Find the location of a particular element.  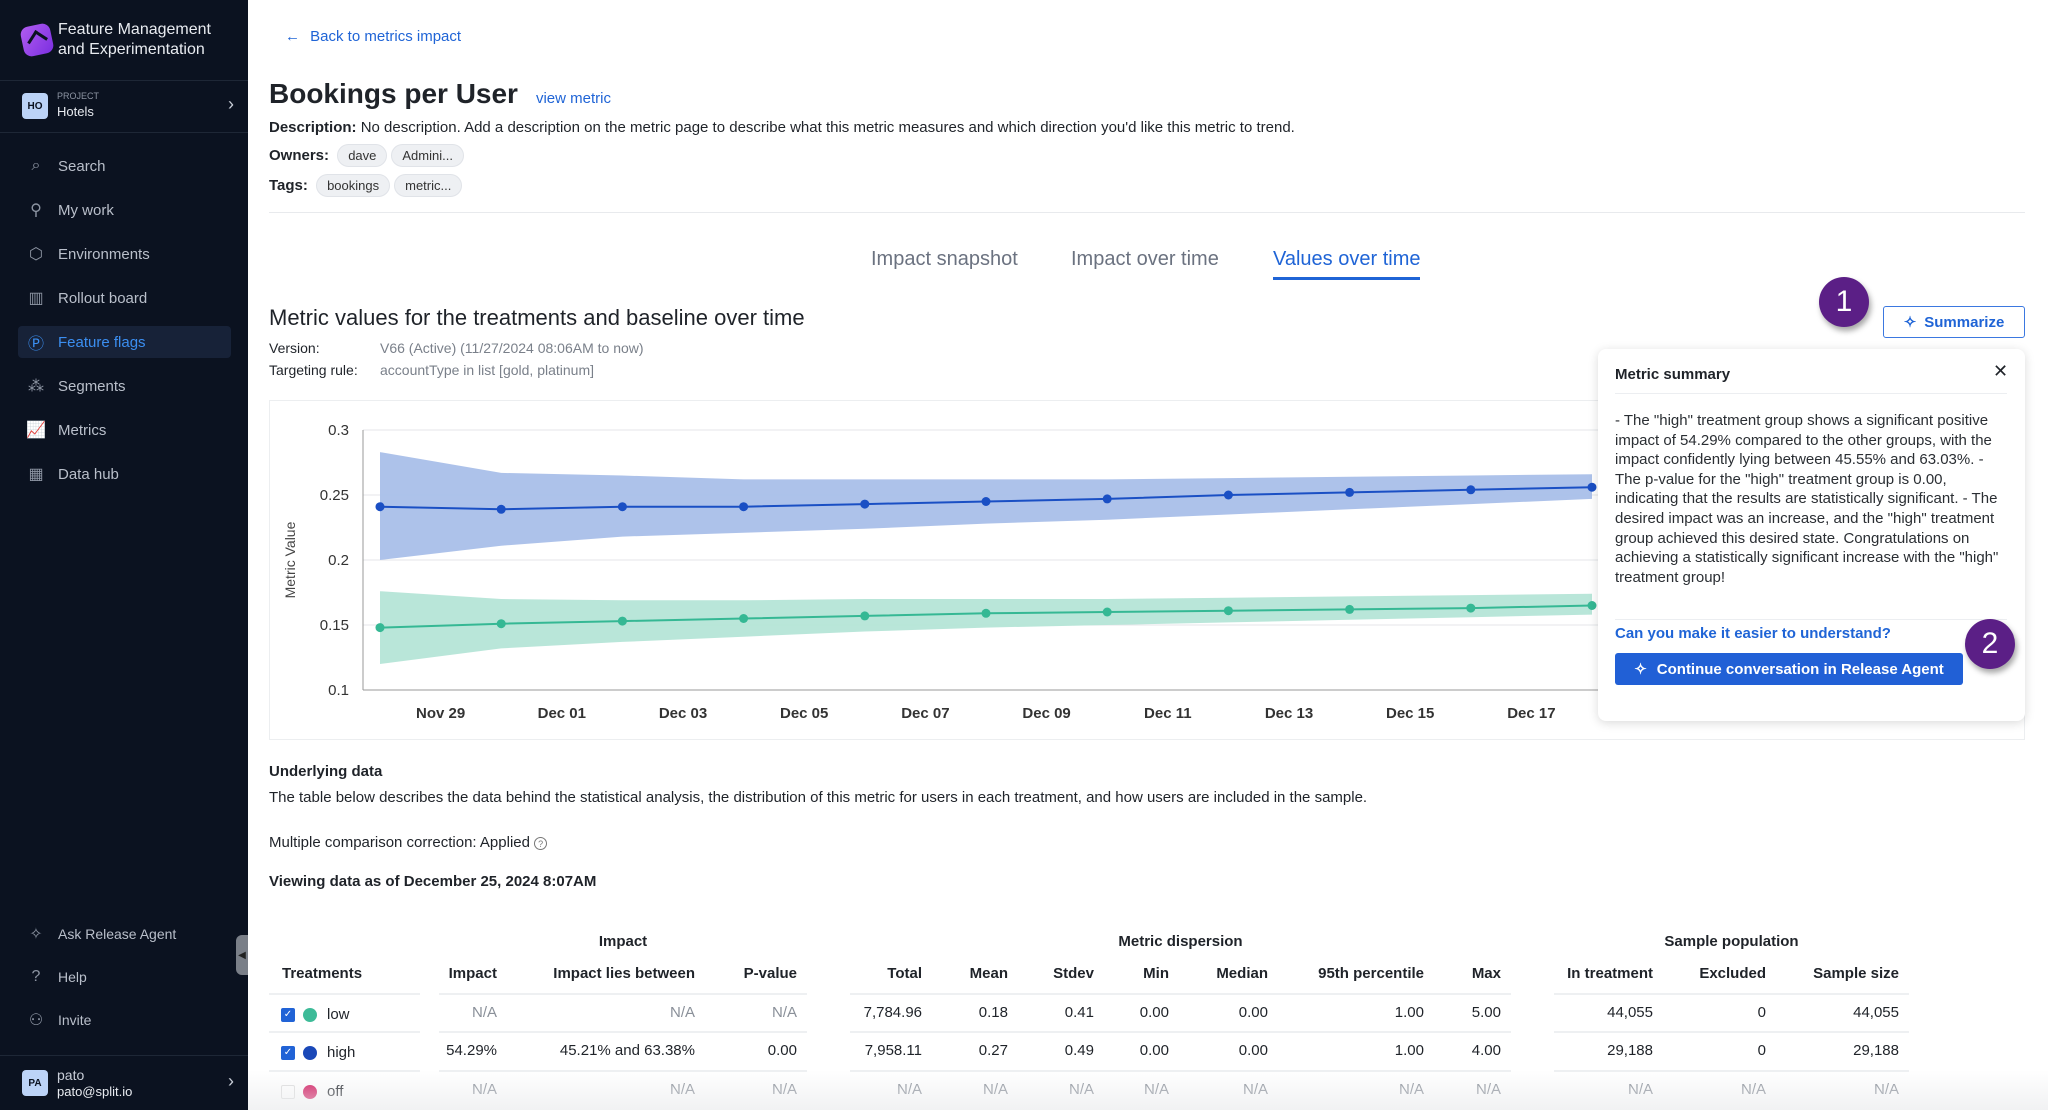

correction-text: Multiple comparison correction: Applied is located at coordinates (399, 842).